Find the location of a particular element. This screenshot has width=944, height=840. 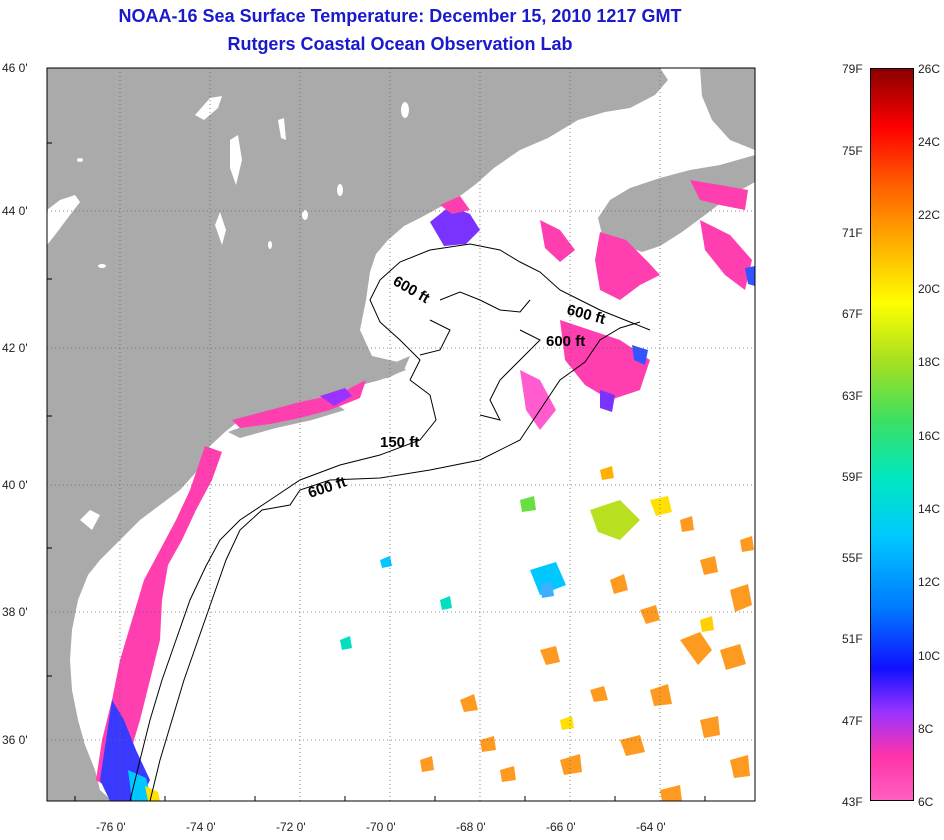

temperature-colorbar is located at coordinates (892, 434).